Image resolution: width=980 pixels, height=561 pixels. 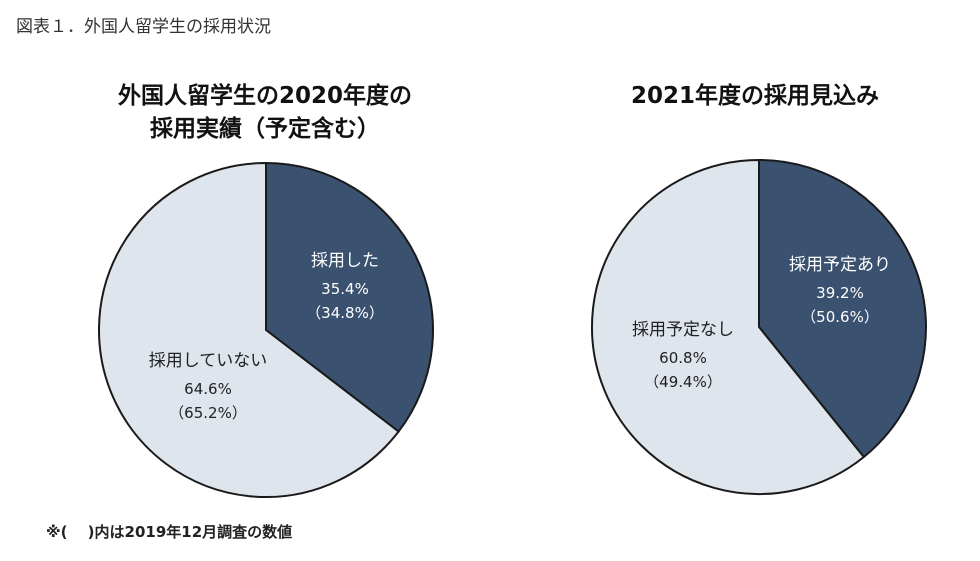 I want to click on pie-2020-slice-1-value: 64.6%, so click(x=208, y=389).